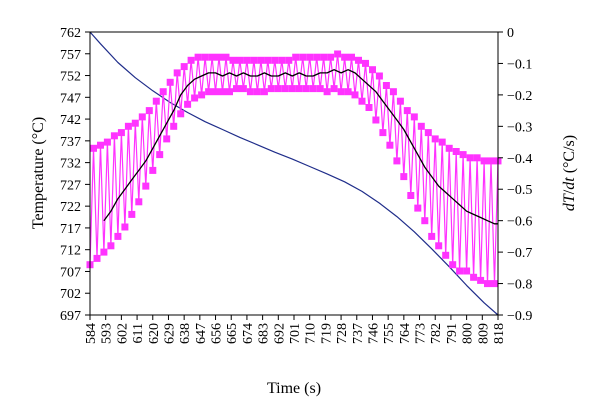 The height and width of the screenshot is (405, 600). What do you see at coordinates (569, 154) in the screenshot?
I see `right-axis-title-unit: (°C/s)` at bounding box center [569, 154].